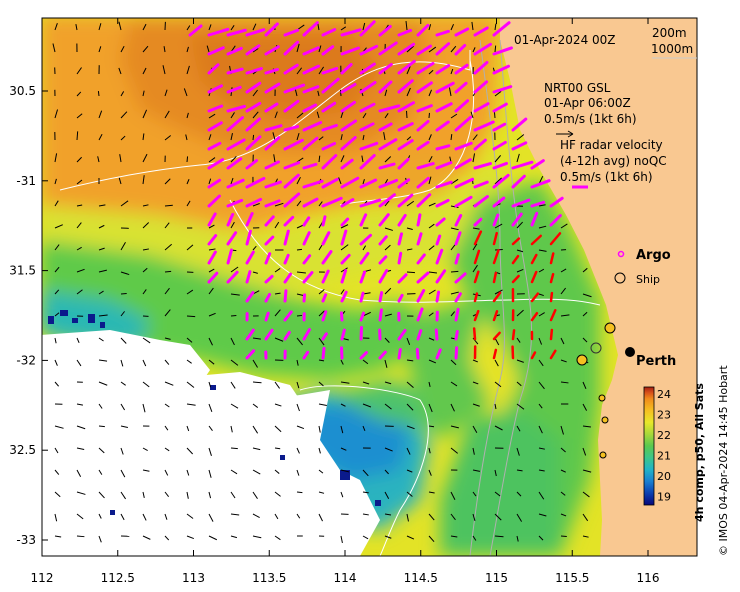 The width and height of the screenshot is (740, 592). What do you see at coordinates (269, 578) in the screenshot?
I see `x-tick-label: 113.5` at bounding box center [269, 578].